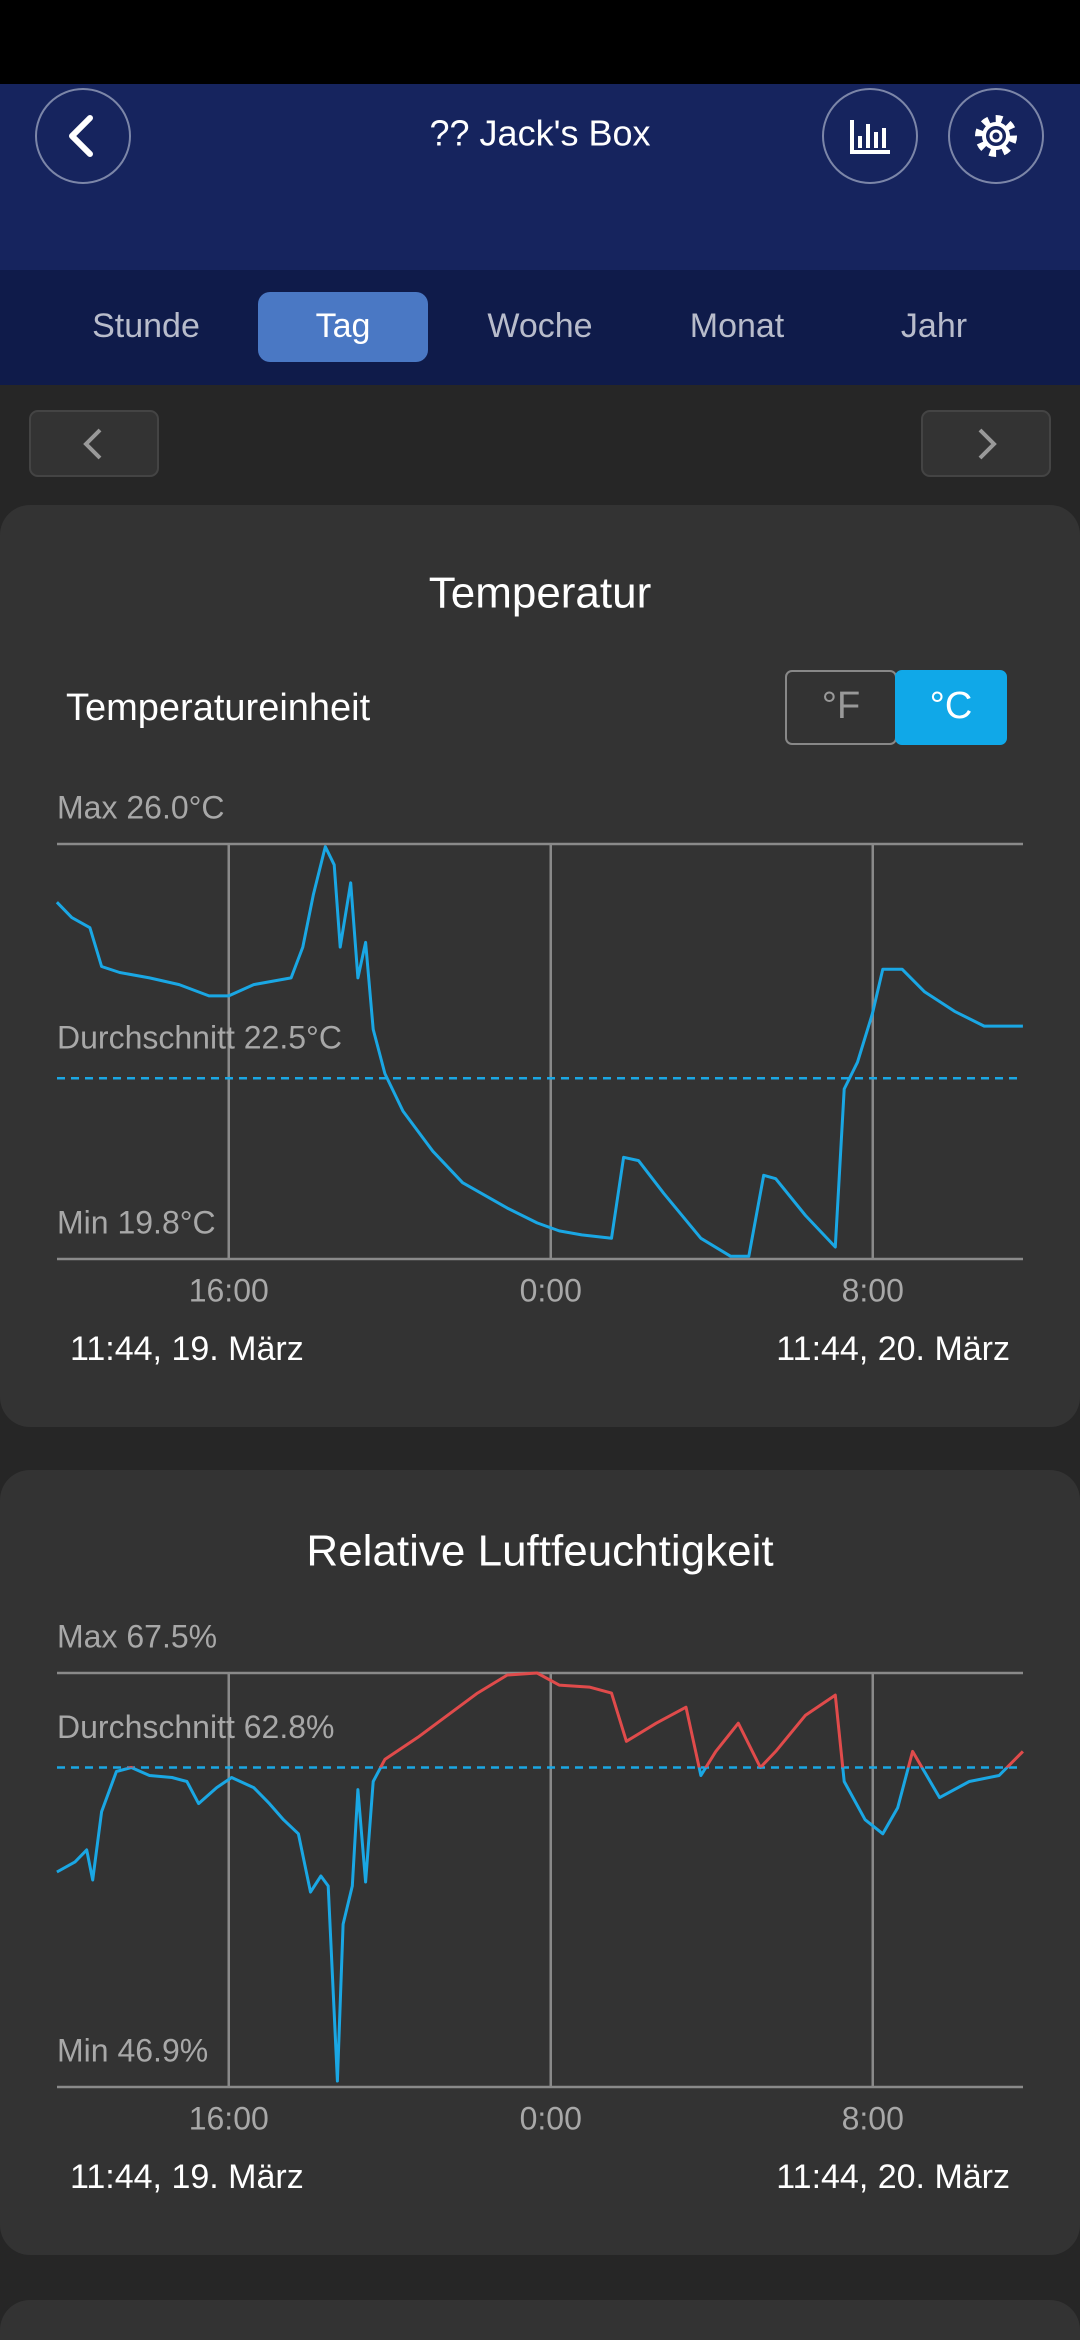 Image resolution: width=1080 pixels, height=2340 pixels. I want to click on prev-icon, so click(92, 444).